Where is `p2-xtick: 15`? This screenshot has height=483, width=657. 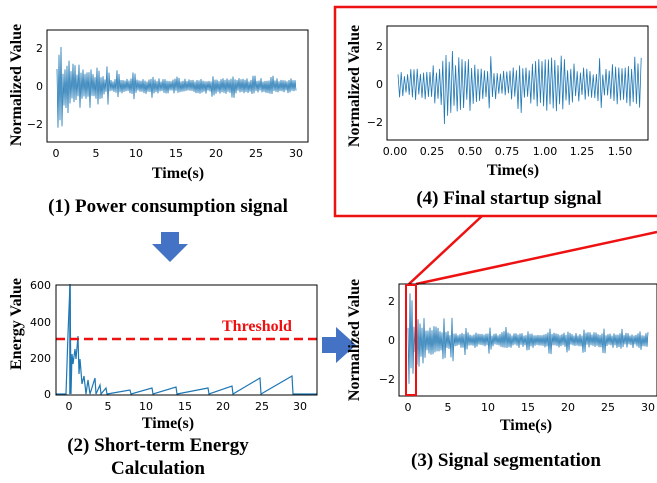 p2-xtick: 15 is located at coordinates (185, 406).